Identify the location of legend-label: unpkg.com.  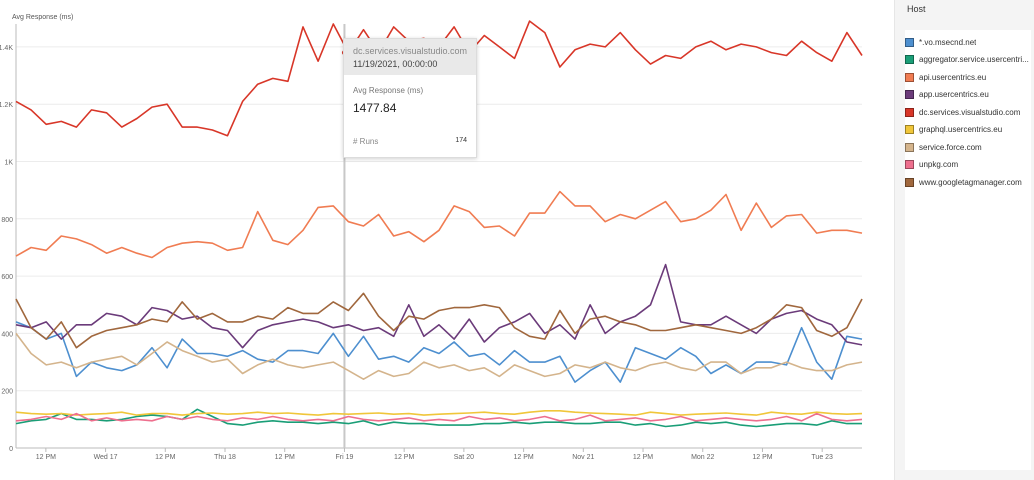
(939, 164).